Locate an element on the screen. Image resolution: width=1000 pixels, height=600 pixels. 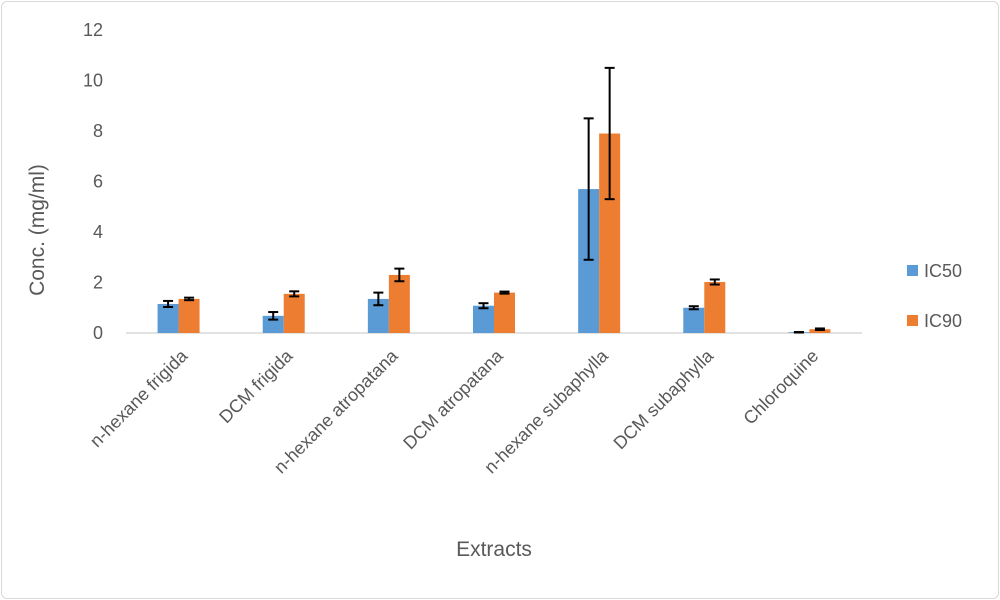
y-tick-label: 10 is located at coordinates (93, 81).